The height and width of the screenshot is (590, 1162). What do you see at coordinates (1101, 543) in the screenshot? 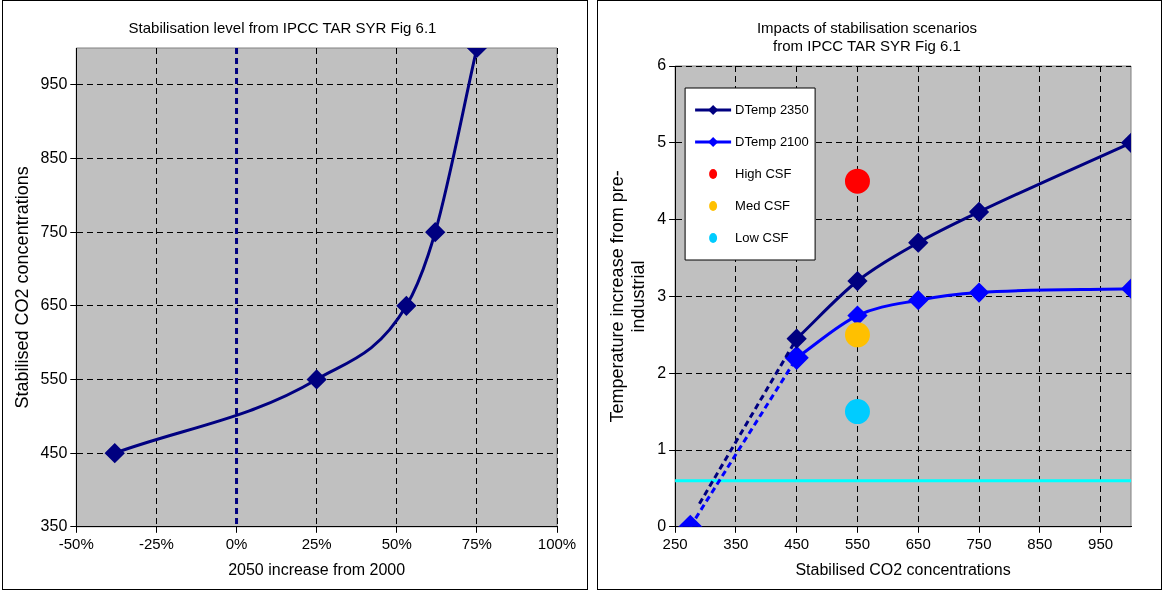
I see `x-tick-label: 950` at bounding box center [1101, 543].